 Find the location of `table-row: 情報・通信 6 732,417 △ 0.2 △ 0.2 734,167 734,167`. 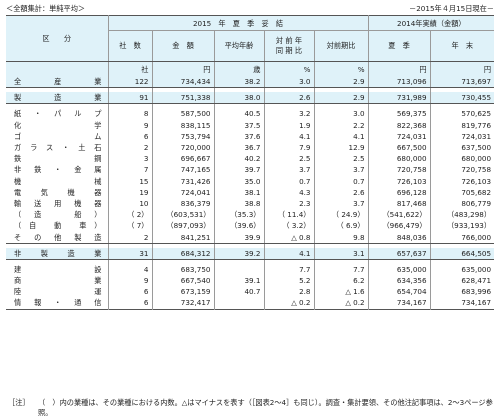

table-row: 情報・通信 6 732,417 △ 0.2 △ 0.2 734,167 734,167 is located at coordinates (250, 303).